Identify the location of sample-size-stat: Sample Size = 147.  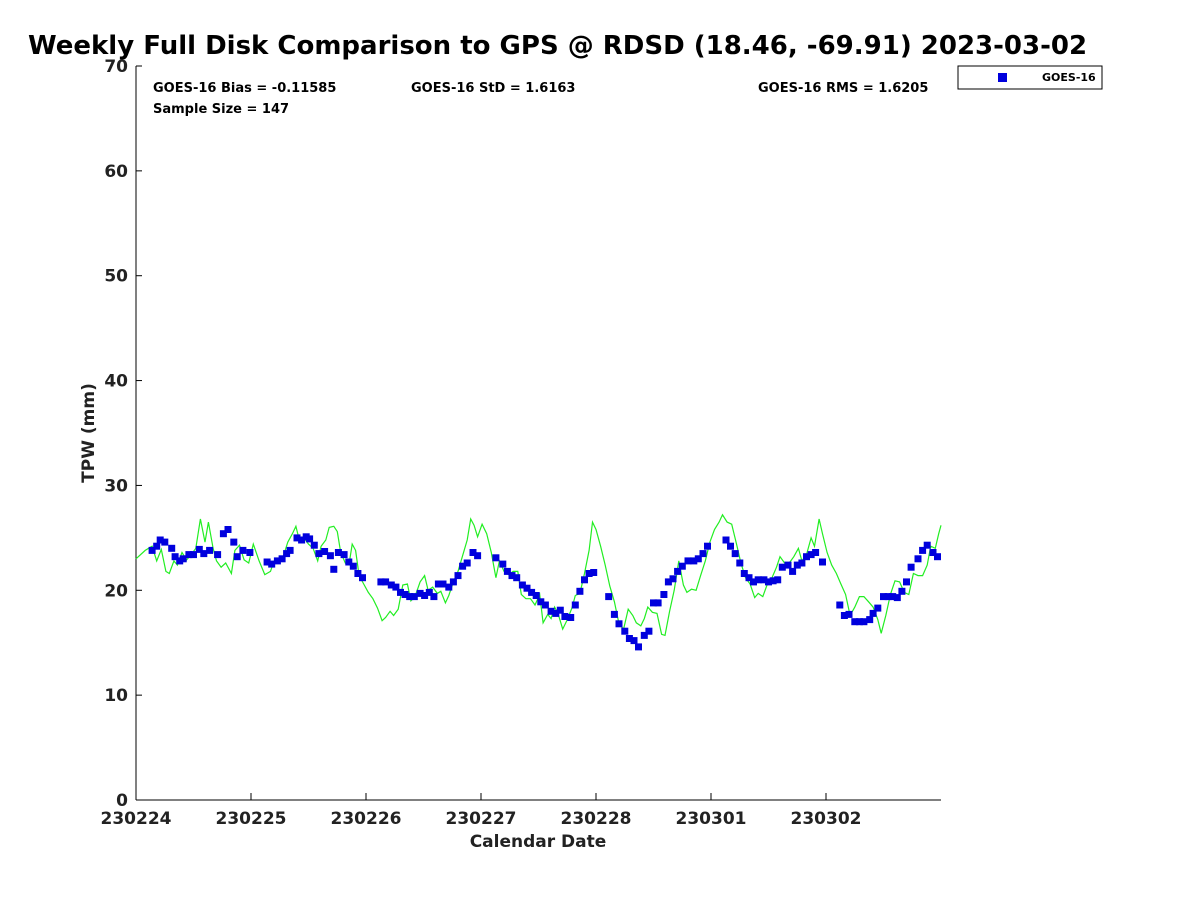
(221, 109).